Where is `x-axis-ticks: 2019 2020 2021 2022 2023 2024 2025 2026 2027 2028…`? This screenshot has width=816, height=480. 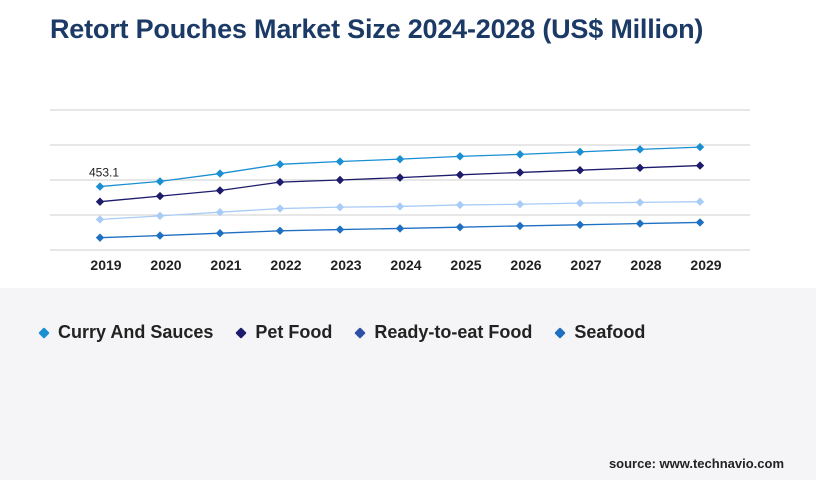
x-axis-ticks: 2019 2020 2021 2022 2023 2024 2025 2026 2027 2028… is located at coordinates (405, 265).